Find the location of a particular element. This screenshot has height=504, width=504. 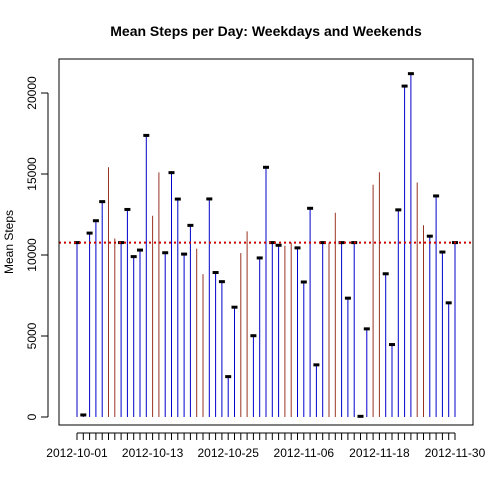

y-axis: 0 5000 10000 15000 20000 is located at coordinates (37, 248).